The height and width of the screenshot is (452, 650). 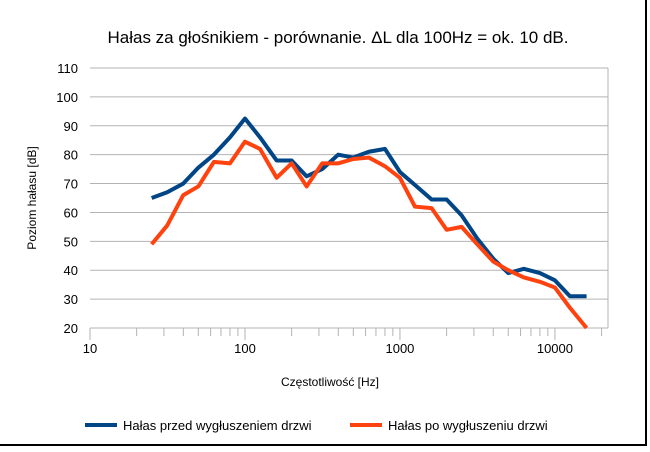 What do you see at coordinates (71, 184) in the screenshot?
I see `y-tick-label: 70` at bounding box center [71, 184].